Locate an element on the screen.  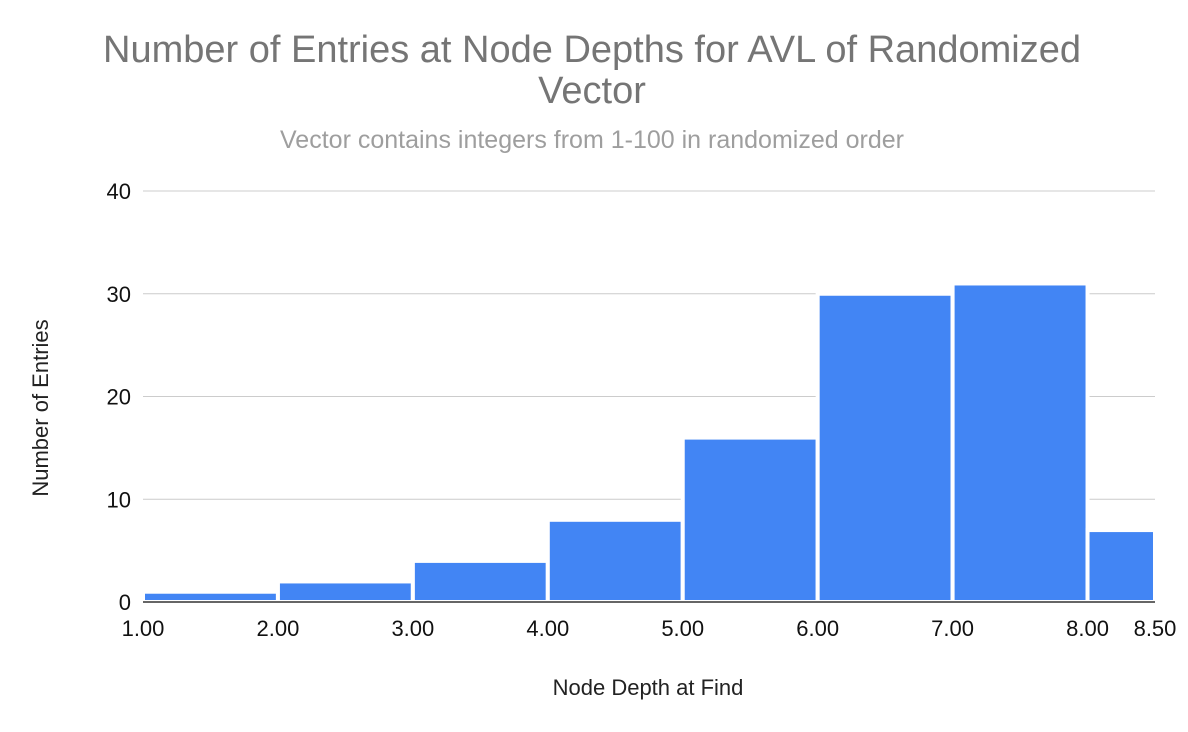
chart-title-line-2: Vector is located at coordinates (592, 91).